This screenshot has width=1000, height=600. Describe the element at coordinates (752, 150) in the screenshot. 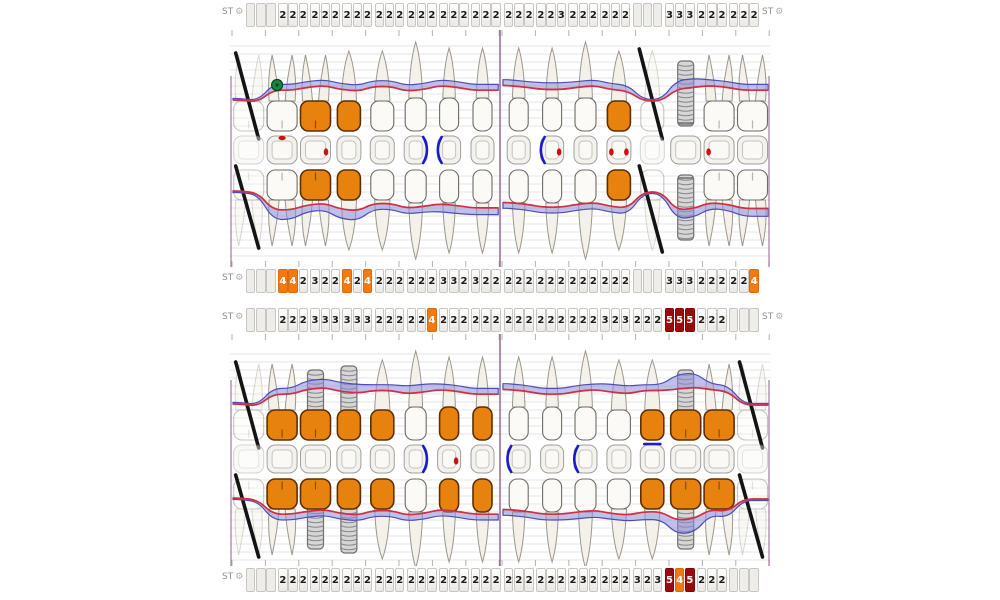

I see `tooth-28-occlusal` at that location.